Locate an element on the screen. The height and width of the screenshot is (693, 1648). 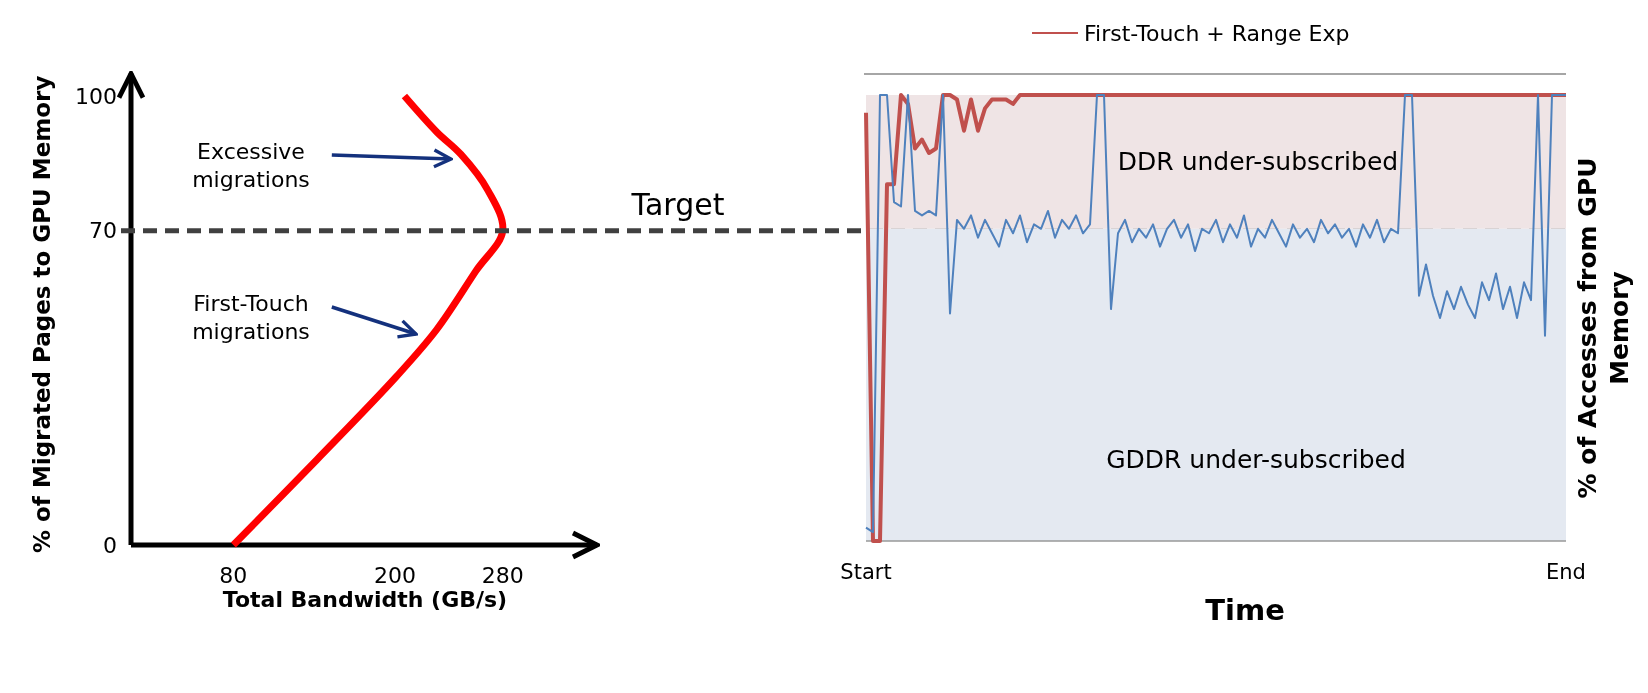
band-label: GDDR under-subscribed is located at coordinates (1256, 460).